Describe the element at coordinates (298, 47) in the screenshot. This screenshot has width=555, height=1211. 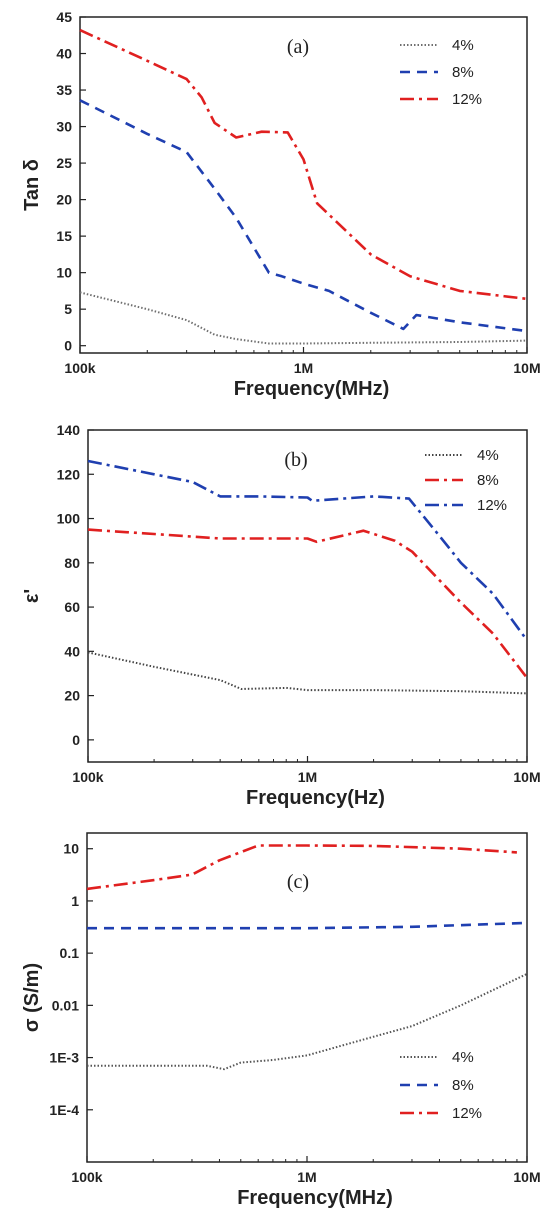
I see `panel-label: (a)` at that location.